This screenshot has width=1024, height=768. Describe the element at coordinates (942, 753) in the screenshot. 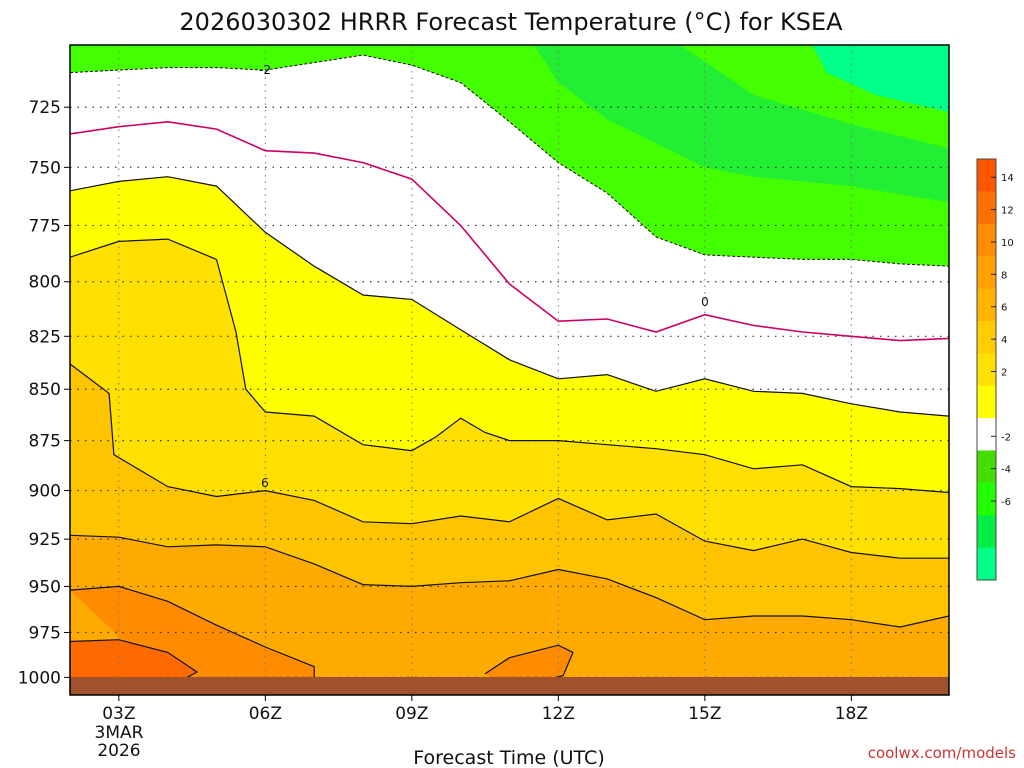

I see `credit-text: coolwx.com/models` at that location.